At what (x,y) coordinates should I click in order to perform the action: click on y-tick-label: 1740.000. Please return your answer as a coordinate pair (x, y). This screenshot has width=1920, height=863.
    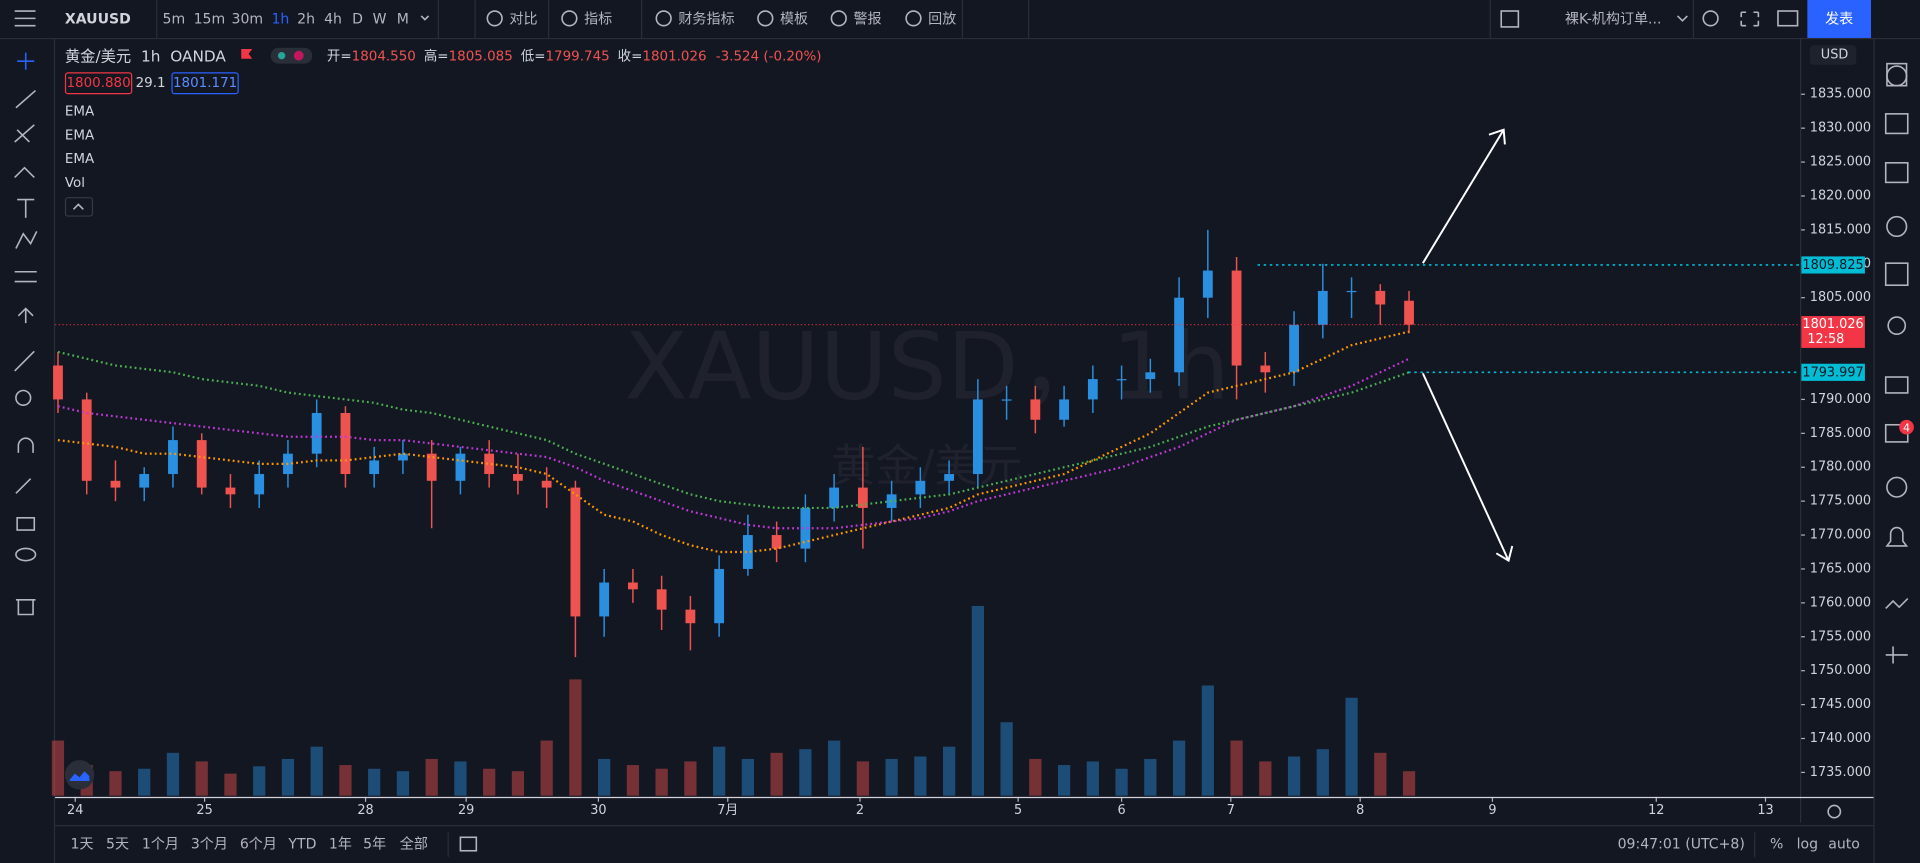
    Looking at the image, I should click on (1840, 738).